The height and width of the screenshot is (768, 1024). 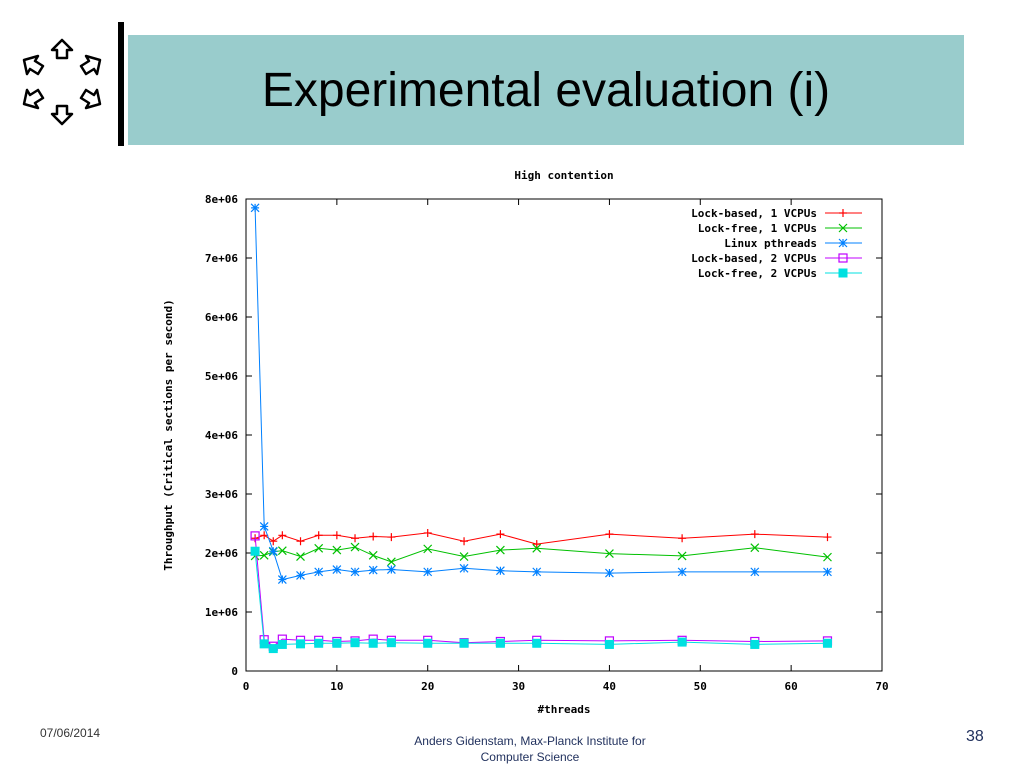 What do you see at coordinates (62, 82) in the screenshot?
I see `hexagon-arrows-logo-icon` at bounding box center [62, 82].